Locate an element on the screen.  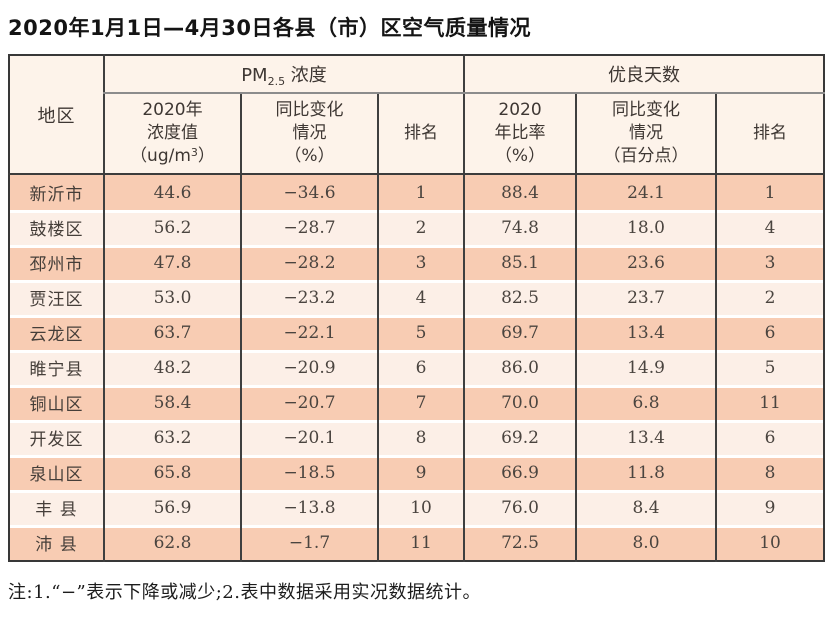
pm-rank-cell: 6 is located at coordinates (420, 367).